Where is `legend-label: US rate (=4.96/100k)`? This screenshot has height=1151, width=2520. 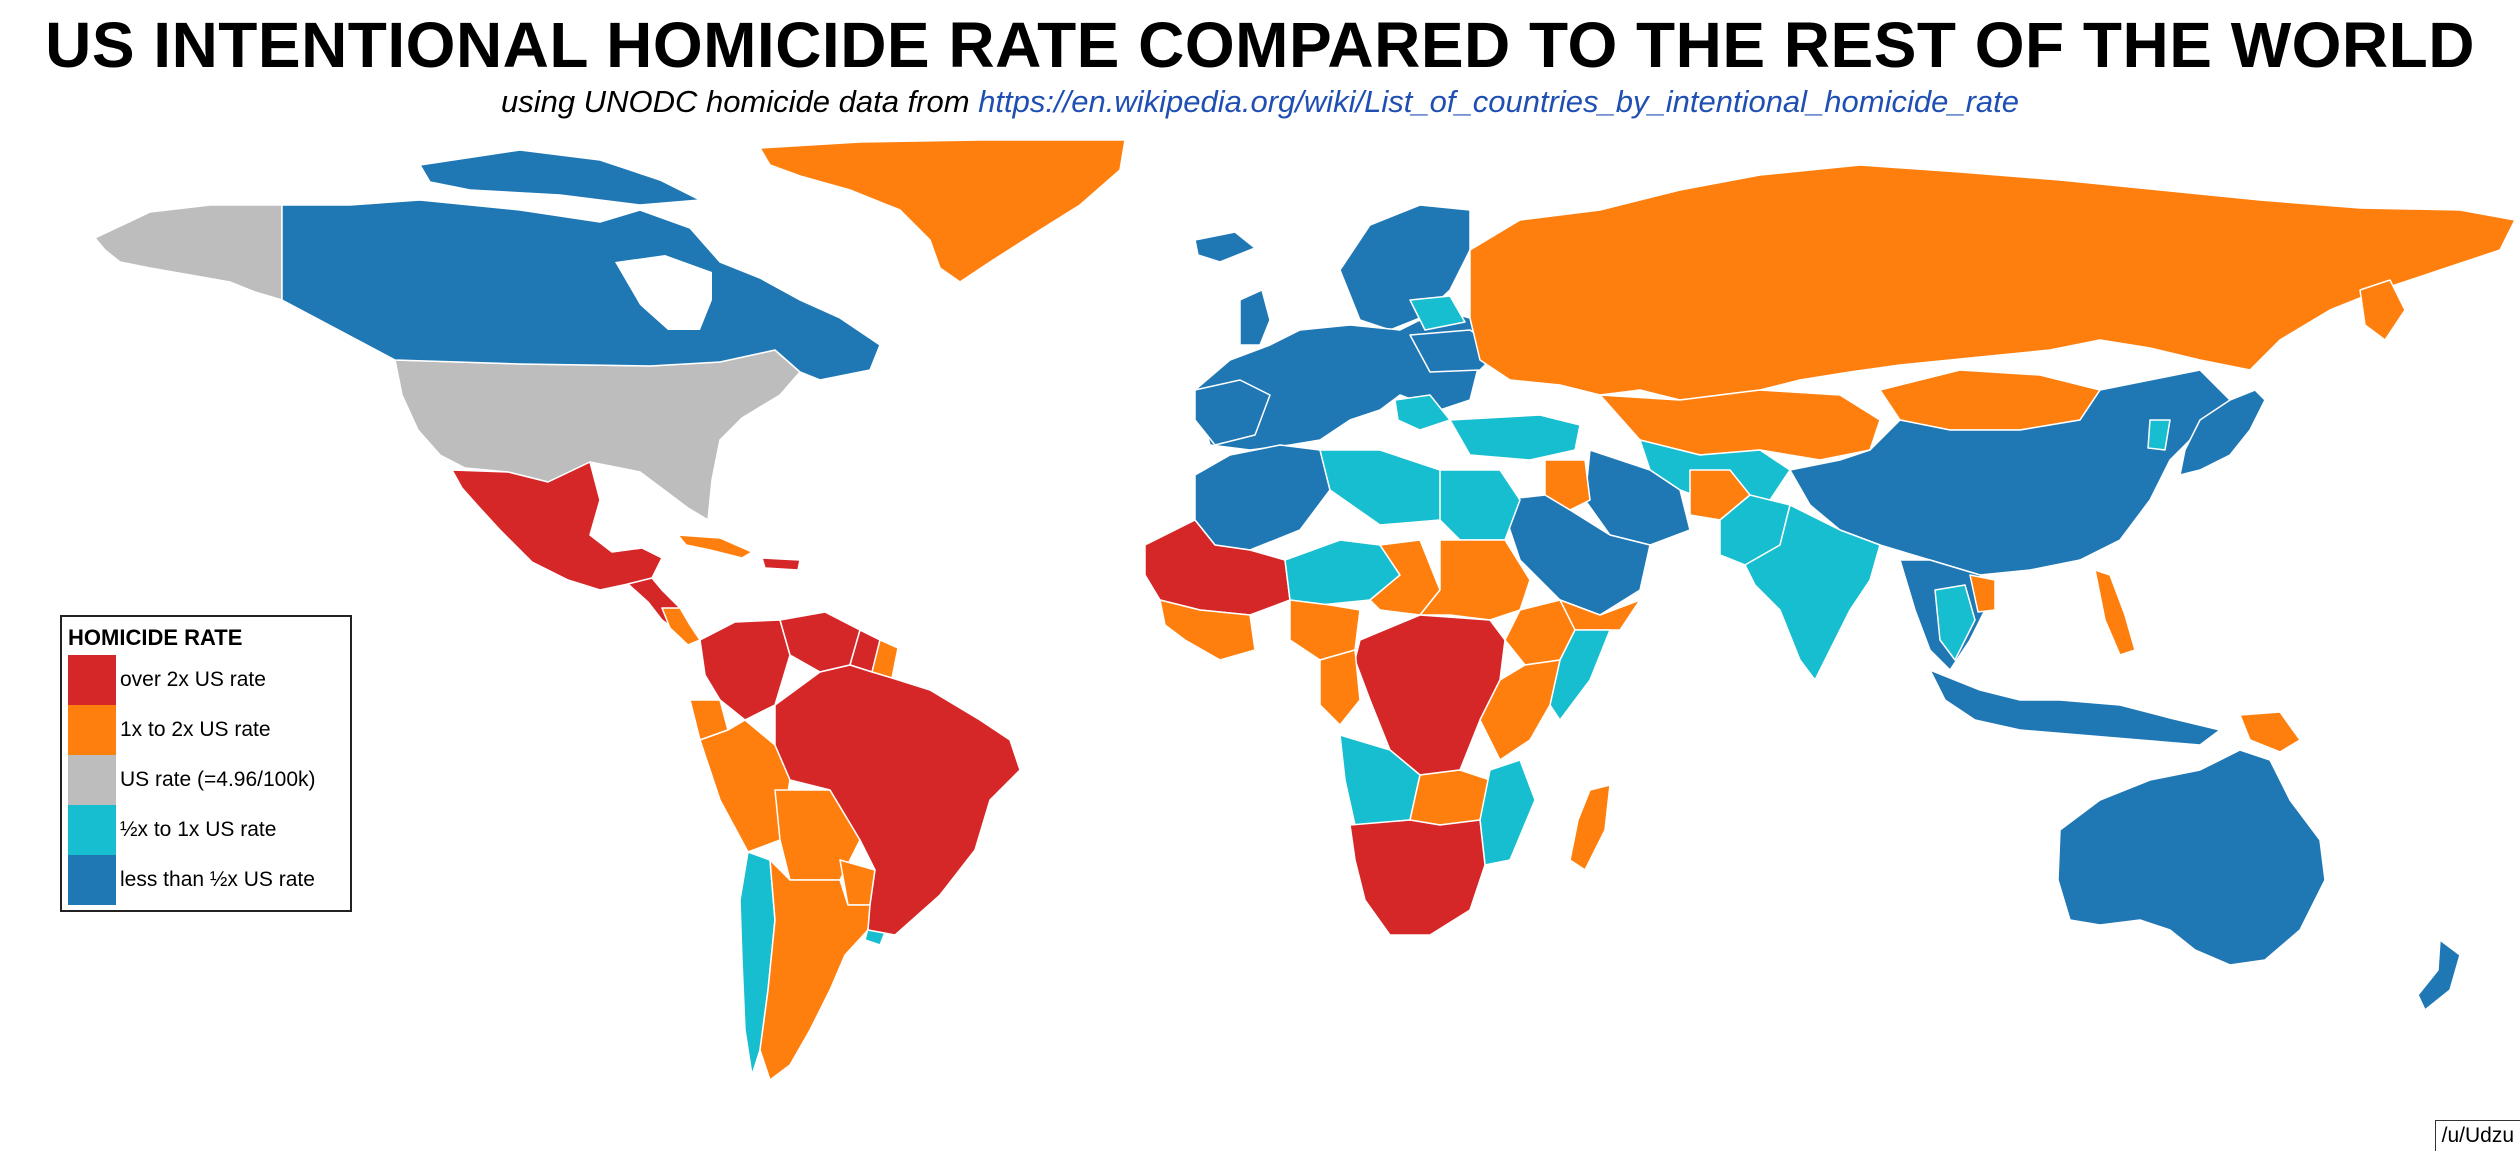 legend-label: US rate (=4.96/100k) is located at coordinates (218, 779).